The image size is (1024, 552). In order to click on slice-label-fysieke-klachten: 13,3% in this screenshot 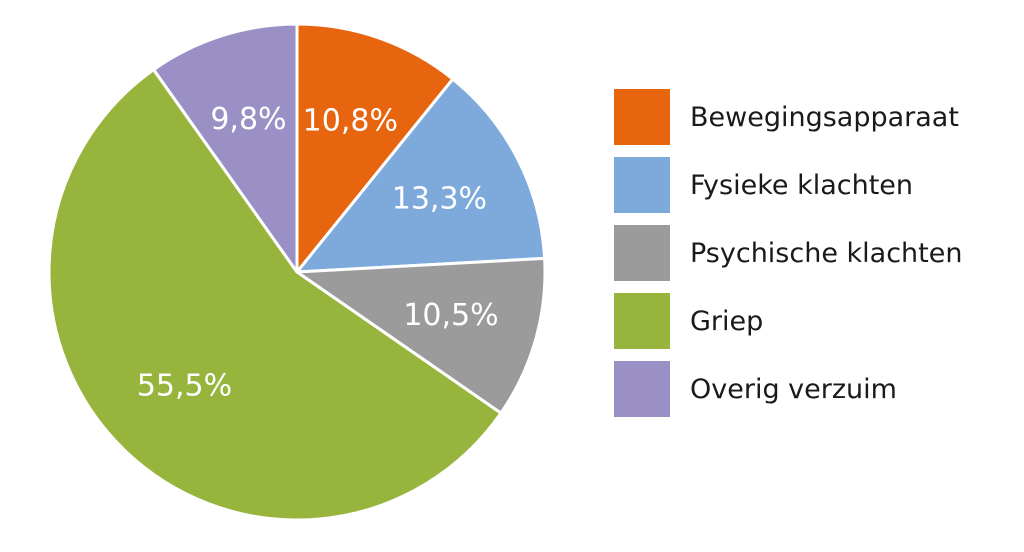, I will do `click(439, 199)`.